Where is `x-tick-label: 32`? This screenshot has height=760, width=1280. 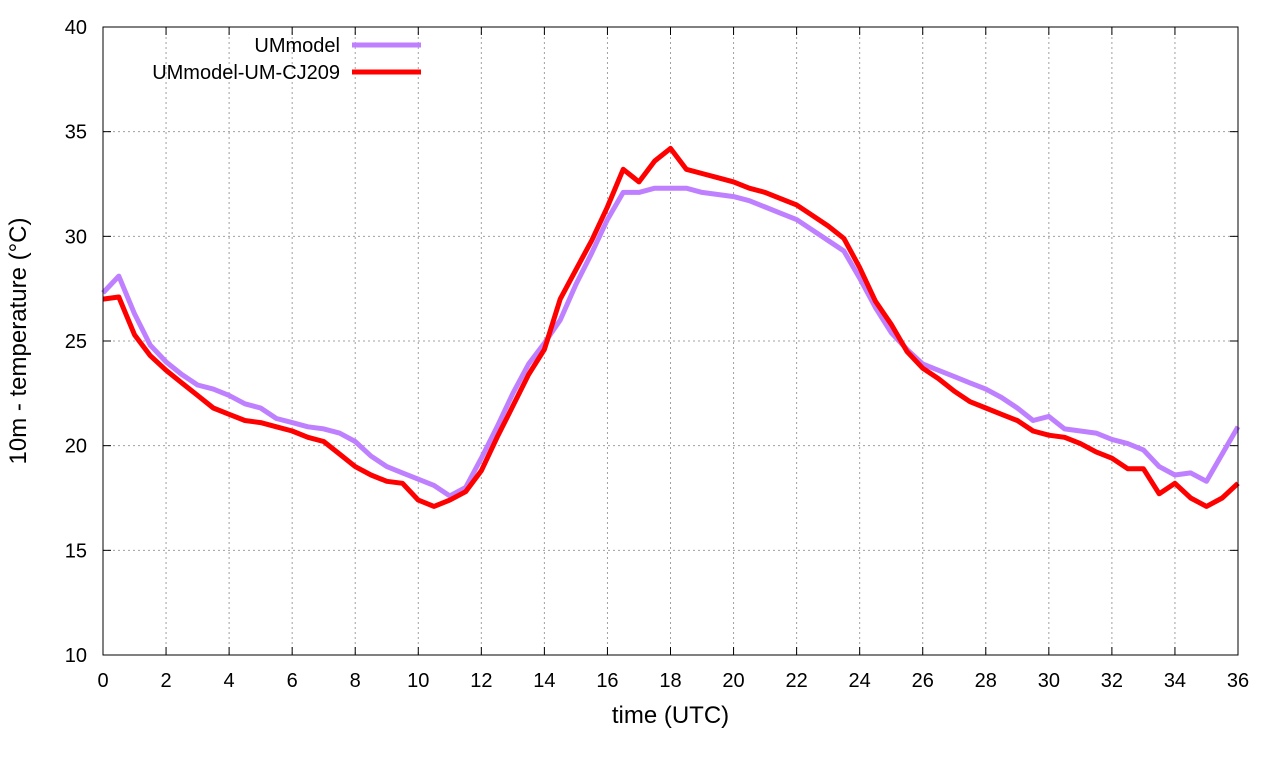 x-tick-label: 32 is located at coordinates (1112, 681).